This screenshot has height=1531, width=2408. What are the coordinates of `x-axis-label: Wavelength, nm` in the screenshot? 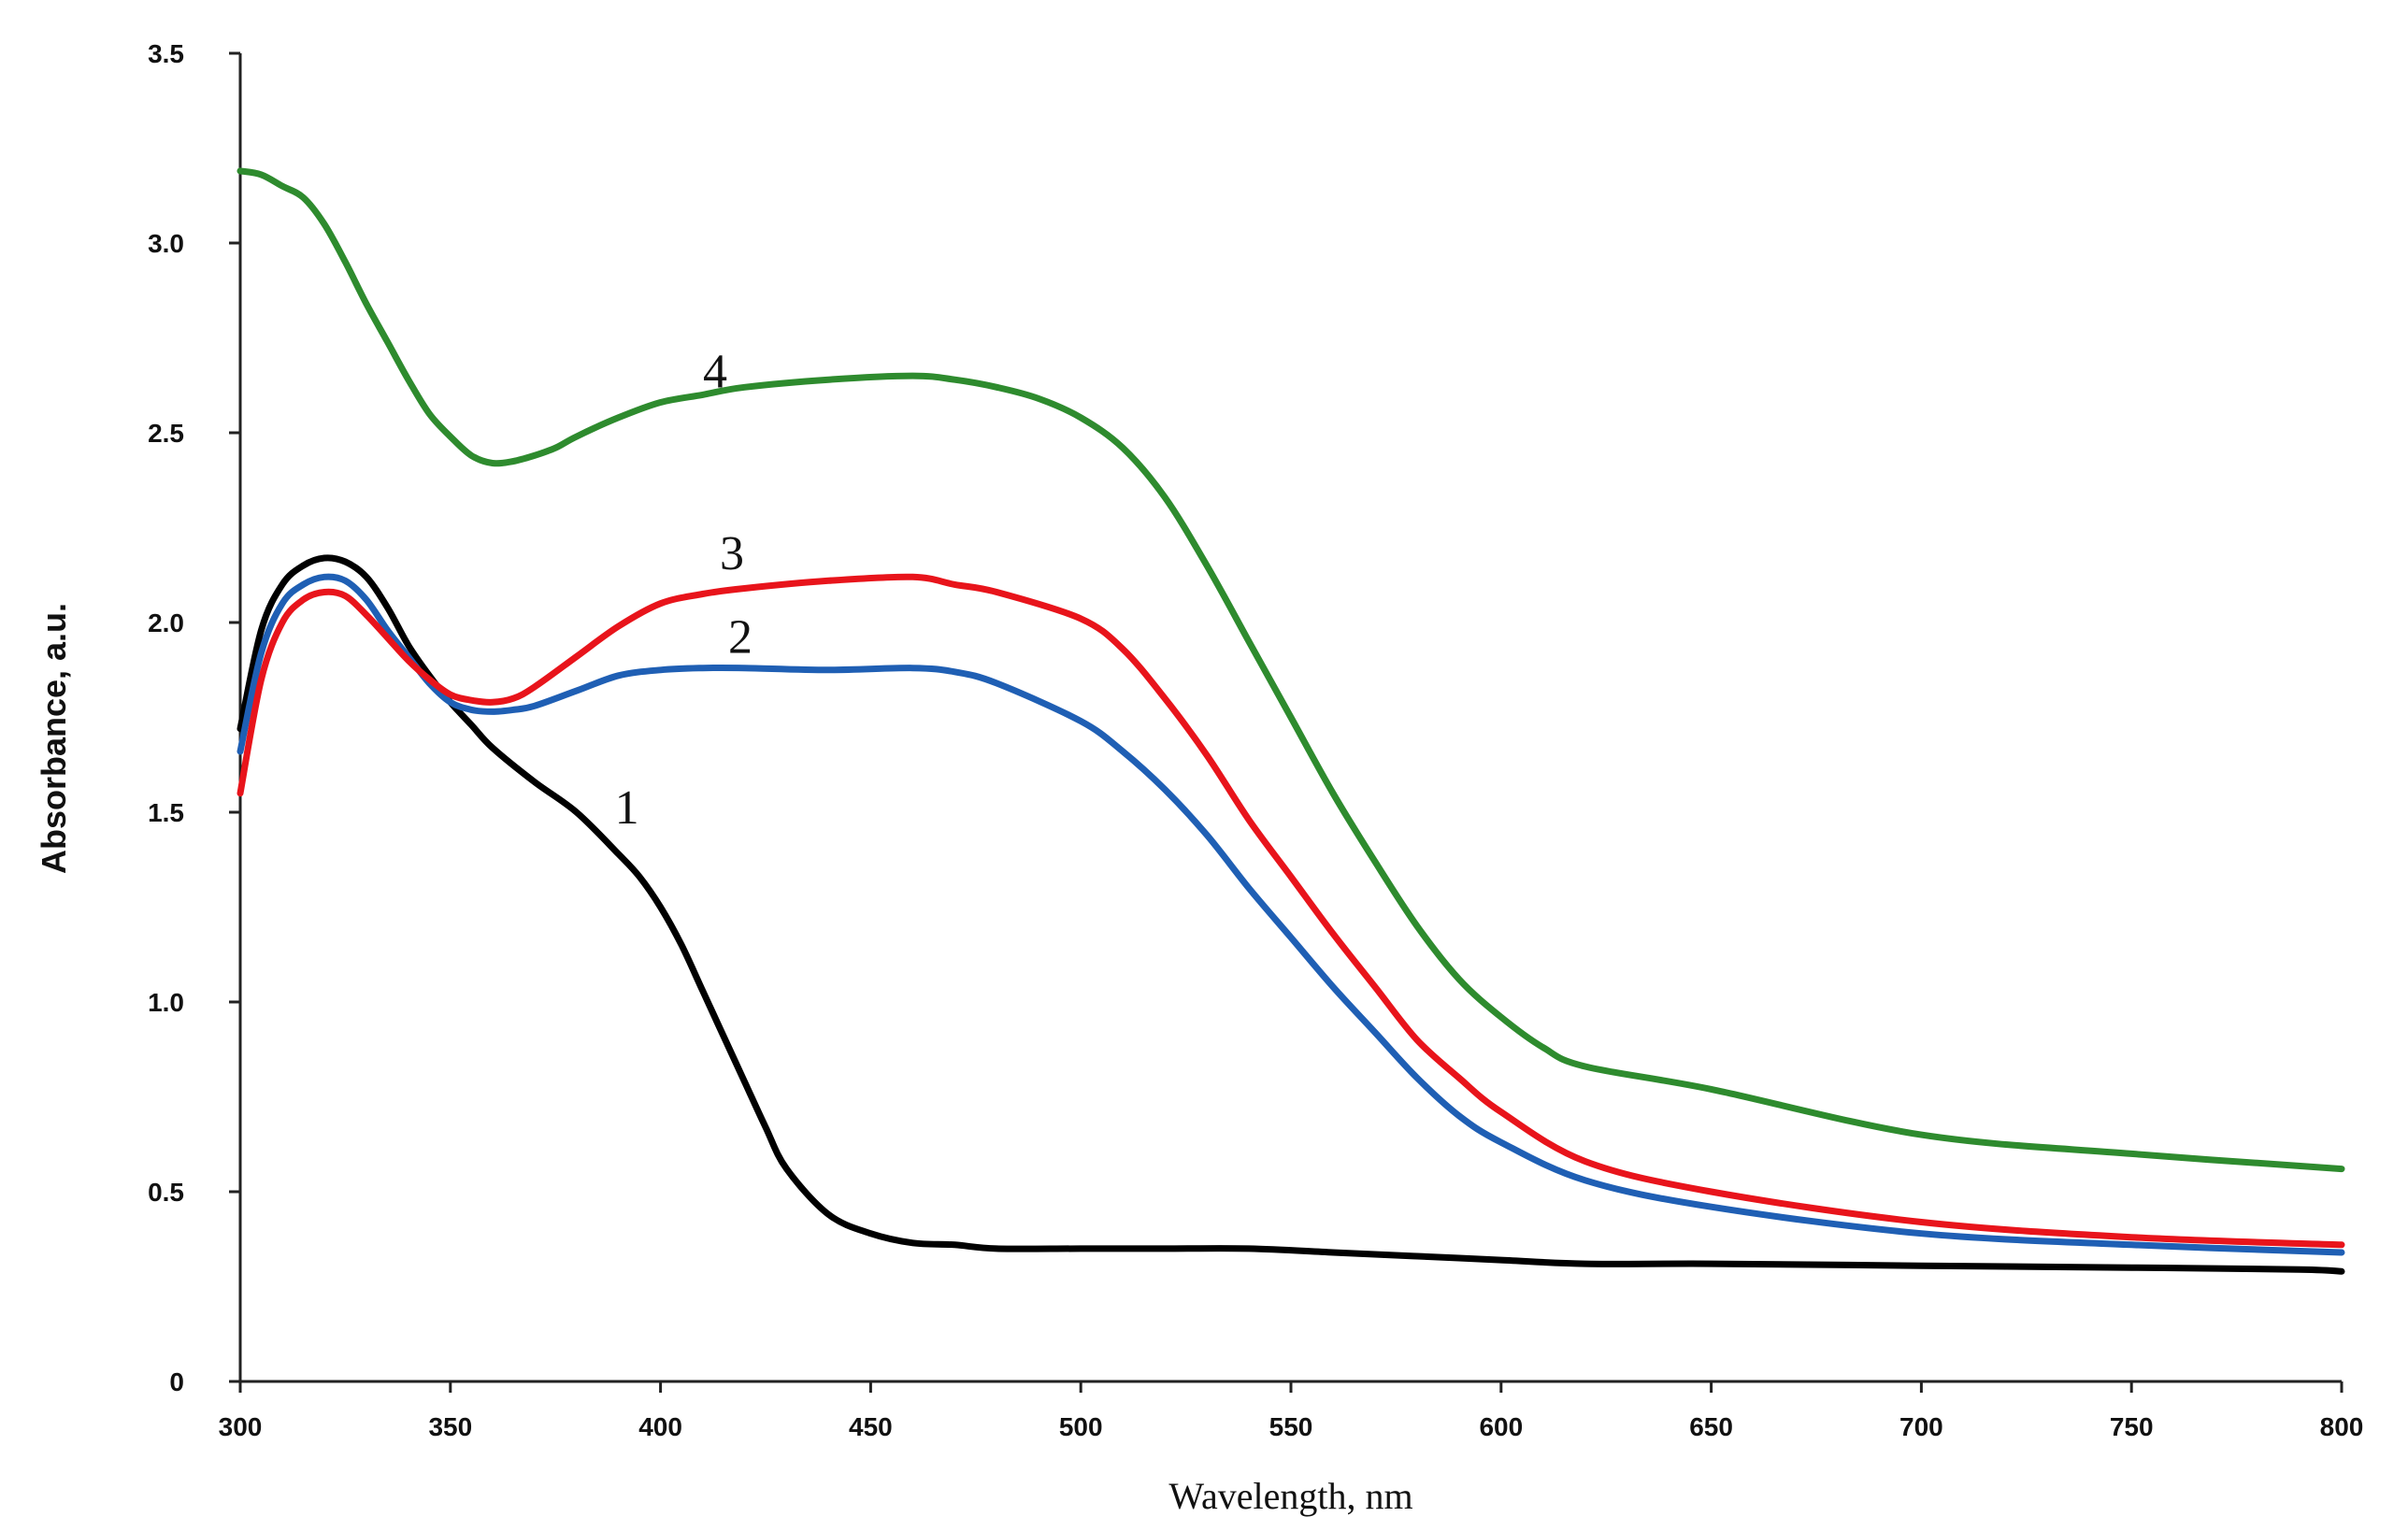 It's located at (1290, 1496).